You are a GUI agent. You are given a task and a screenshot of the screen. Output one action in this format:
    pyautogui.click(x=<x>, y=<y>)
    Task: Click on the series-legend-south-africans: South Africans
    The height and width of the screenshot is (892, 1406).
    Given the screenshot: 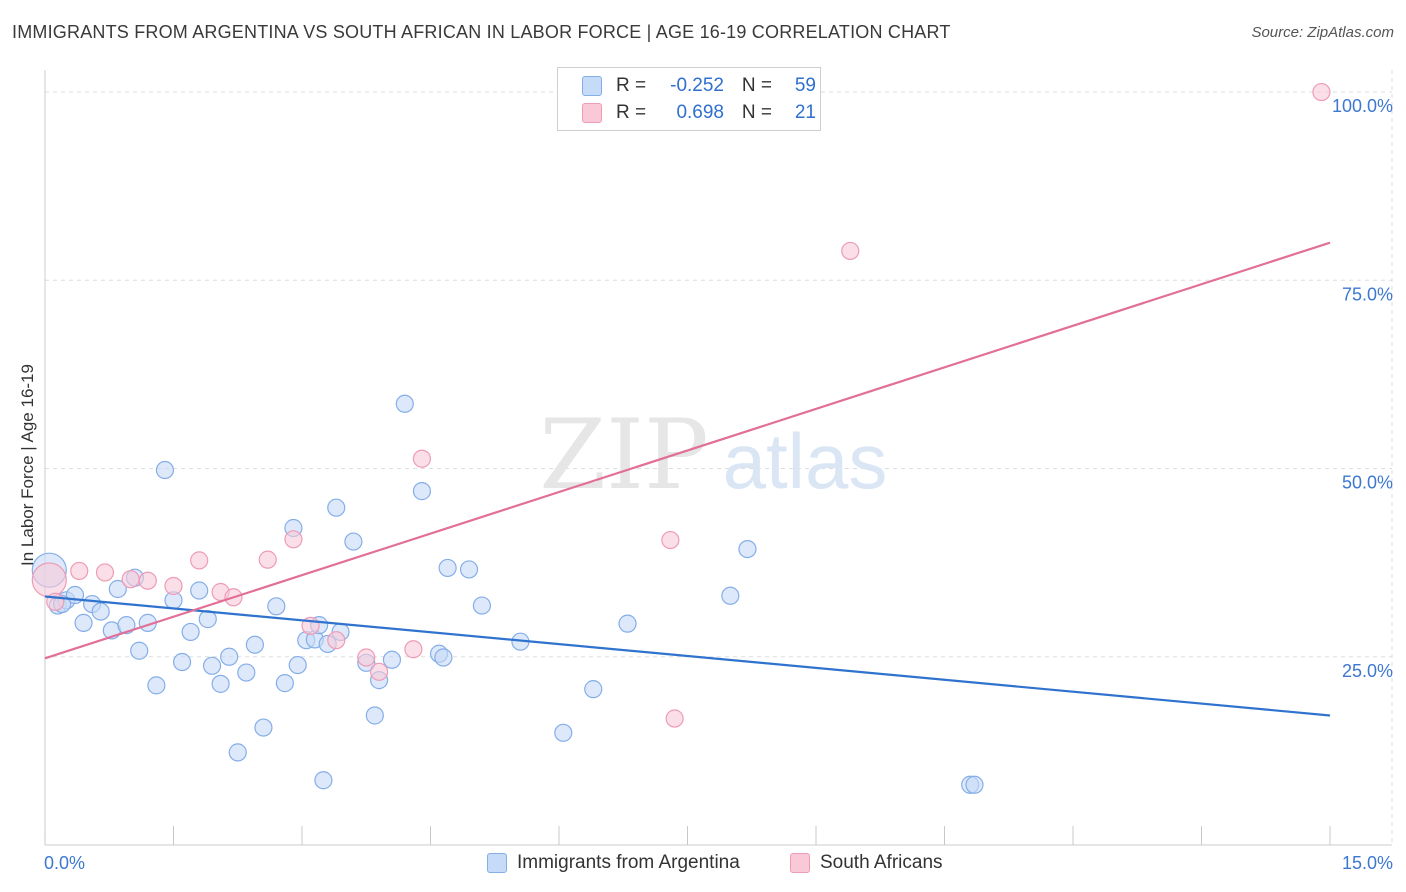 What is the action you would take?
    pyautogui.click(x=866, y=863)
    